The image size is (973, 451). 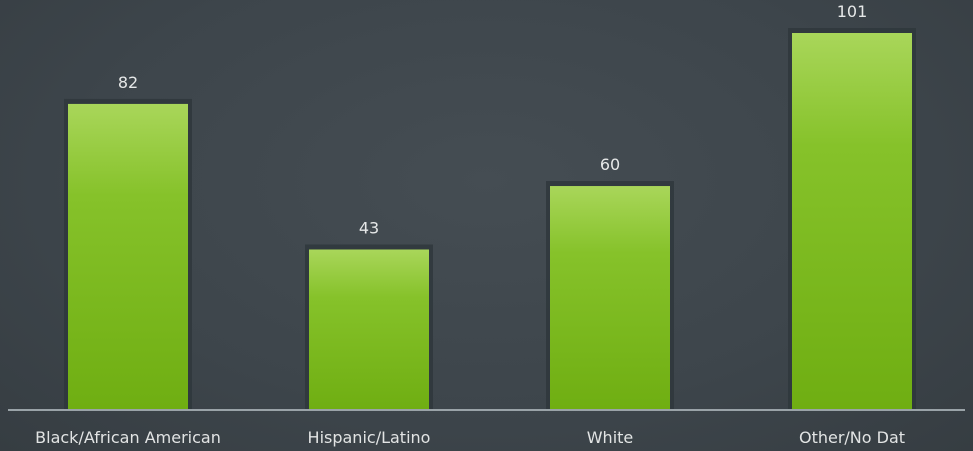 What do you see at coordinates (852, 437) in the screenshot?
I see `x-tick-label: Other/No Dat` at bounding box center [852, 437].